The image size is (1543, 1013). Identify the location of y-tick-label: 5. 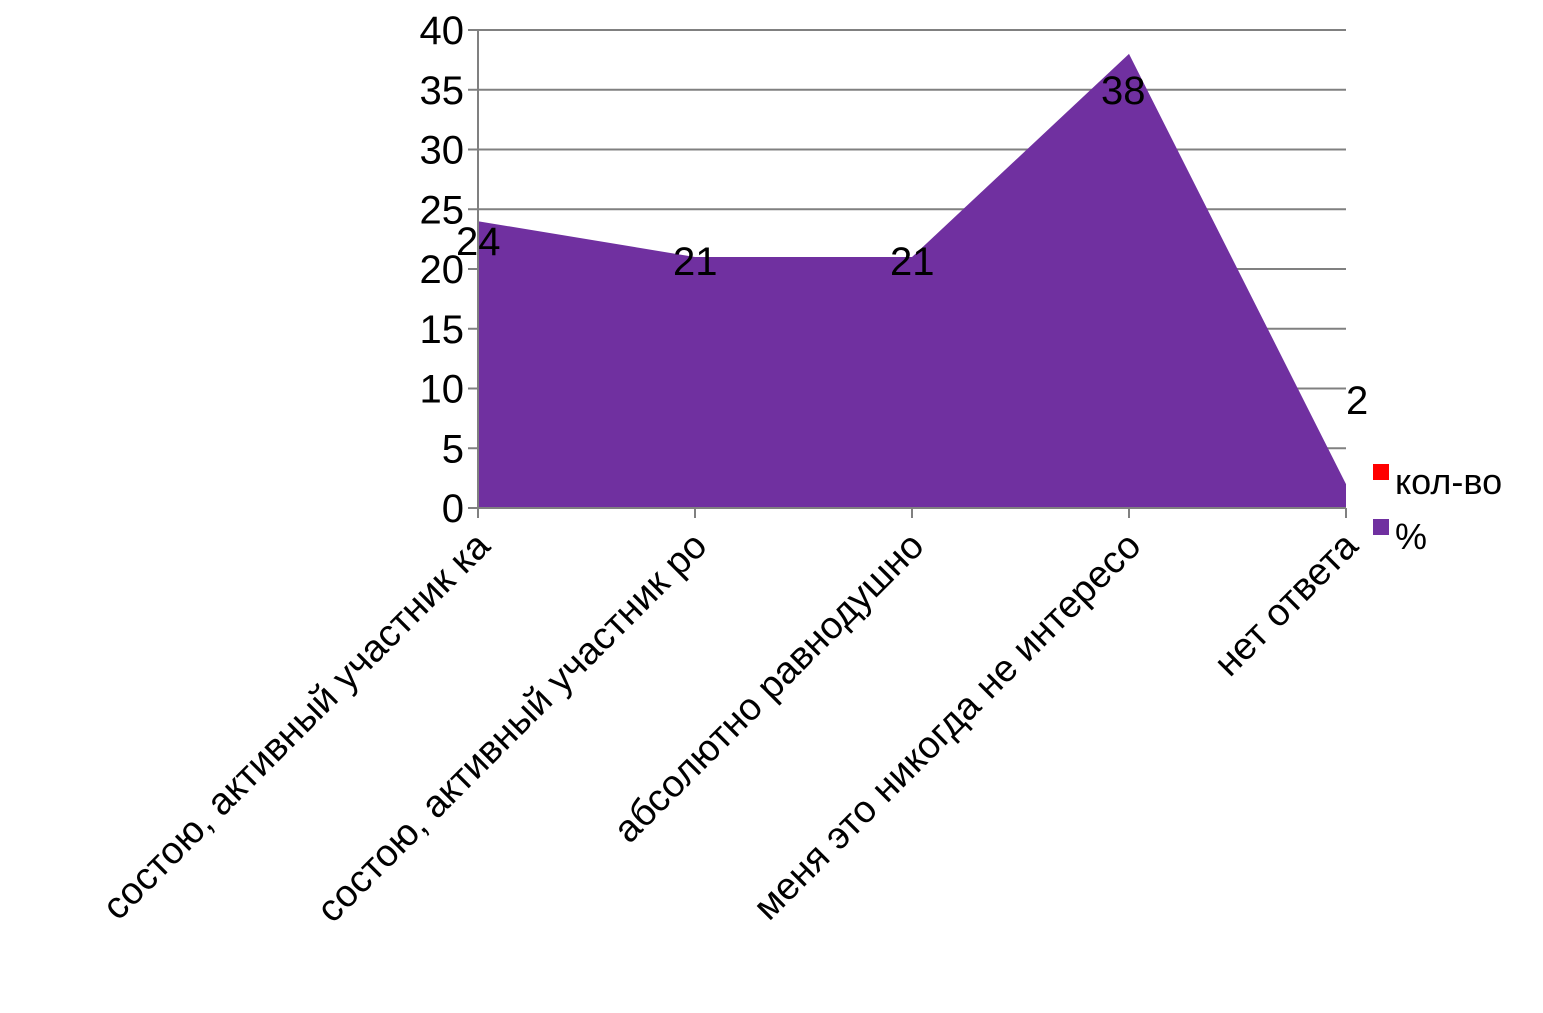
(453, 449).